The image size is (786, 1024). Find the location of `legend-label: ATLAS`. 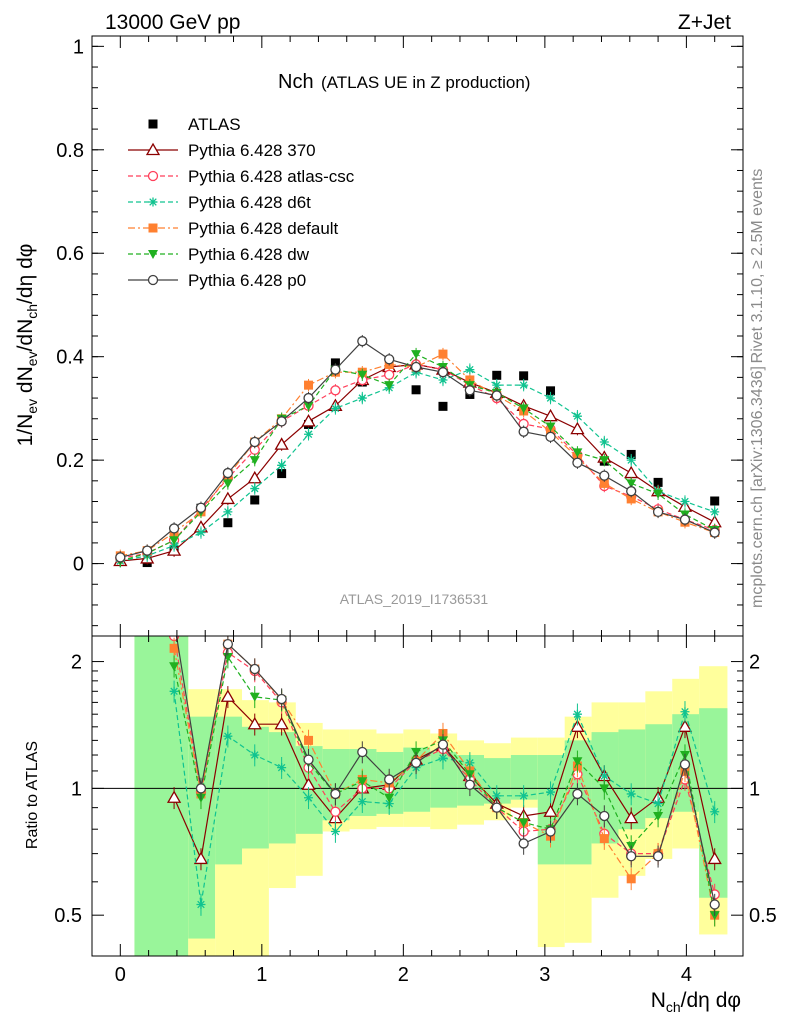

legend-label: ATLAS is located at coordinates (214, 124).